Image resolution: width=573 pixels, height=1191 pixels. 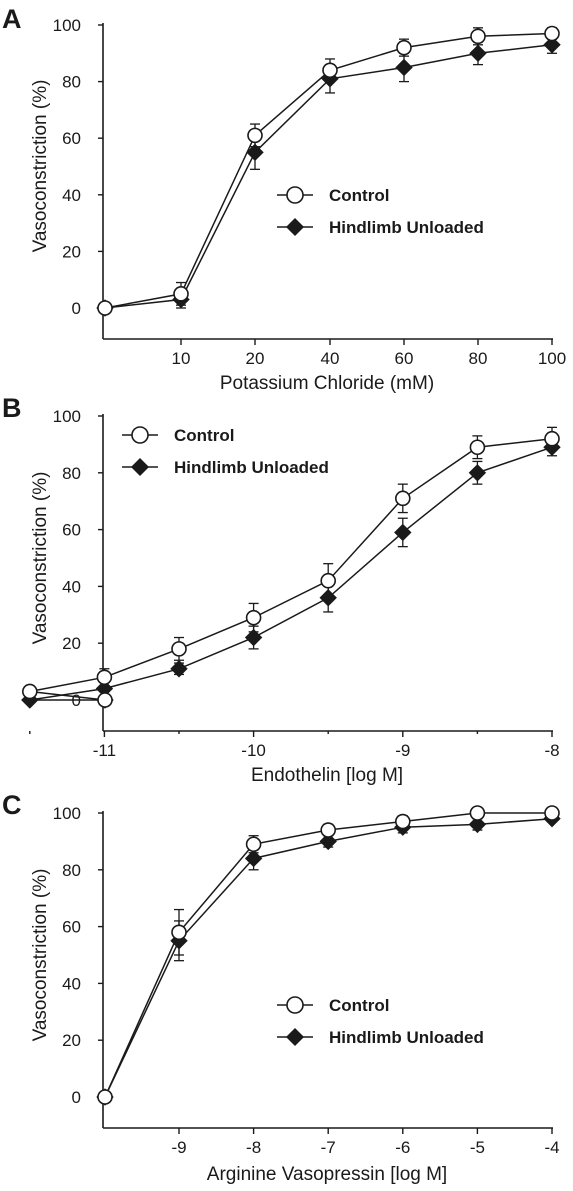 I want to click on x-axis-title: Potassium Chloride (mM), so click(x=327, y=383).